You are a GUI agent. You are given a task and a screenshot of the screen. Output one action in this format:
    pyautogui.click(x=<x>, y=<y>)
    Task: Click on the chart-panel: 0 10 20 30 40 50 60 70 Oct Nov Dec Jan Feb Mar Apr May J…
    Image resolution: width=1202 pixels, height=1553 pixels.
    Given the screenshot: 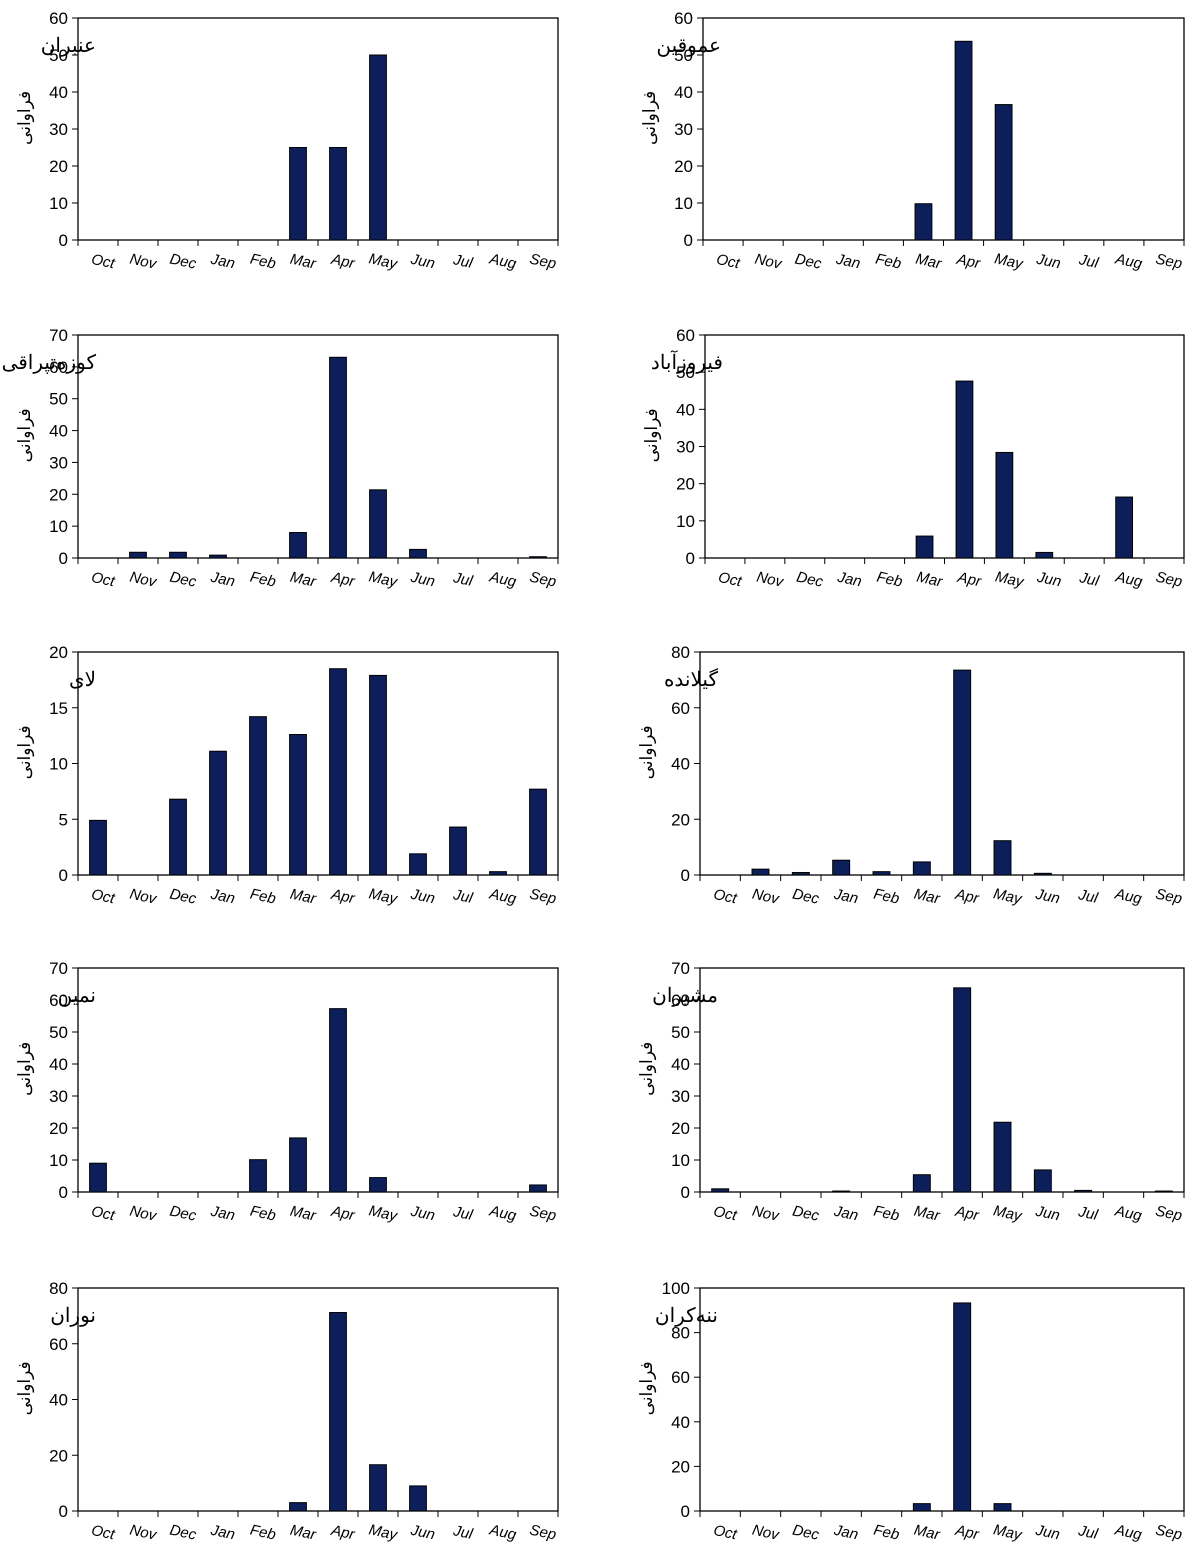 What is the action you would take?
    pyautogui.click(x=280, y=458)
    